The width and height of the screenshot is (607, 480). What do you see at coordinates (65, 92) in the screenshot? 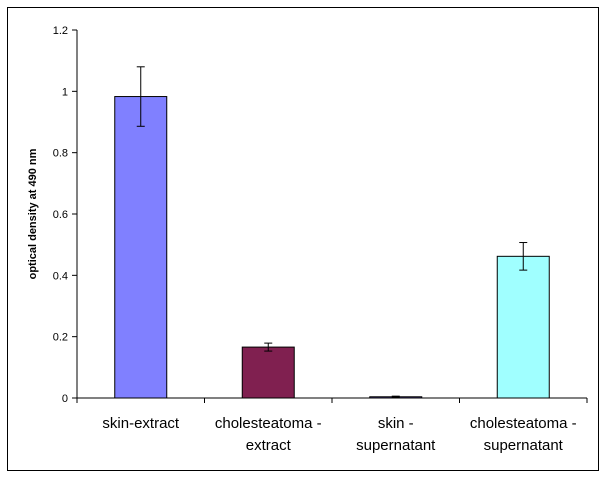
I see `y-tick-label: 1` at bounding box center [65, 92].